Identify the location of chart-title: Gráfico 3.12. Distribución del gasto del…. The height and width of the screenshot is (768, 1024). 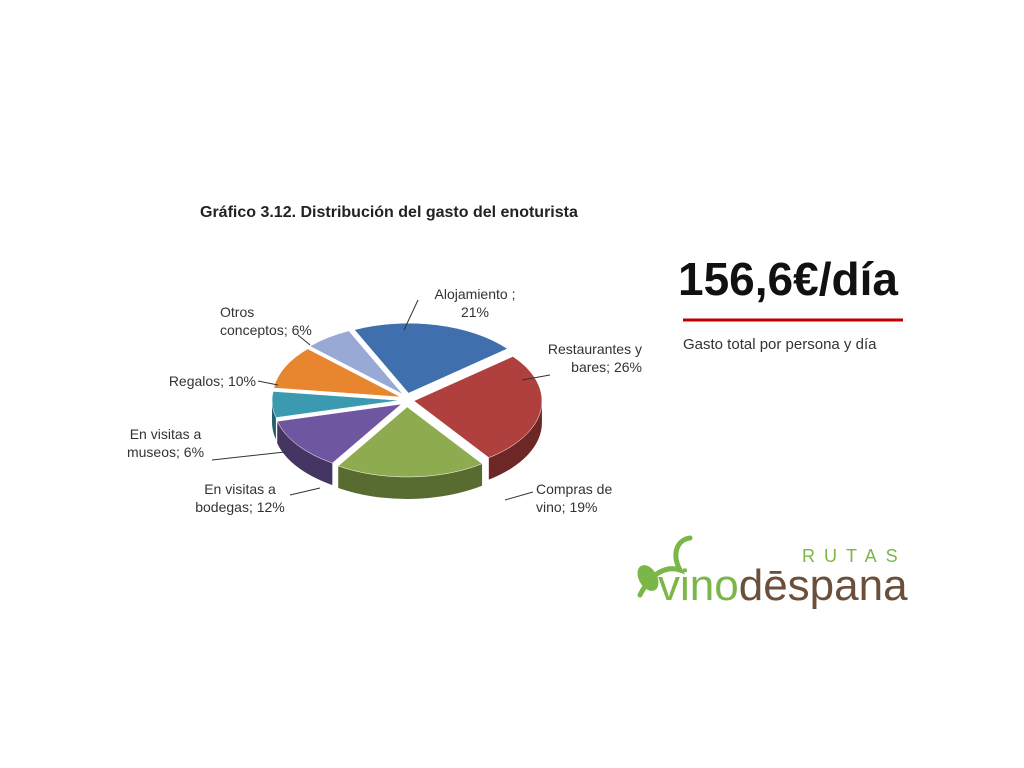
(389, 212).